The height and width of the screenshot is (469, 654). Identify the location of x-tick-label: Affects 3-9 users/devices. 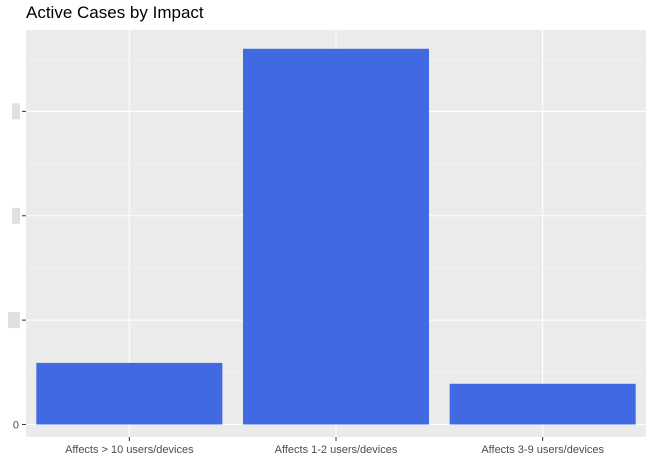
(542, 450).